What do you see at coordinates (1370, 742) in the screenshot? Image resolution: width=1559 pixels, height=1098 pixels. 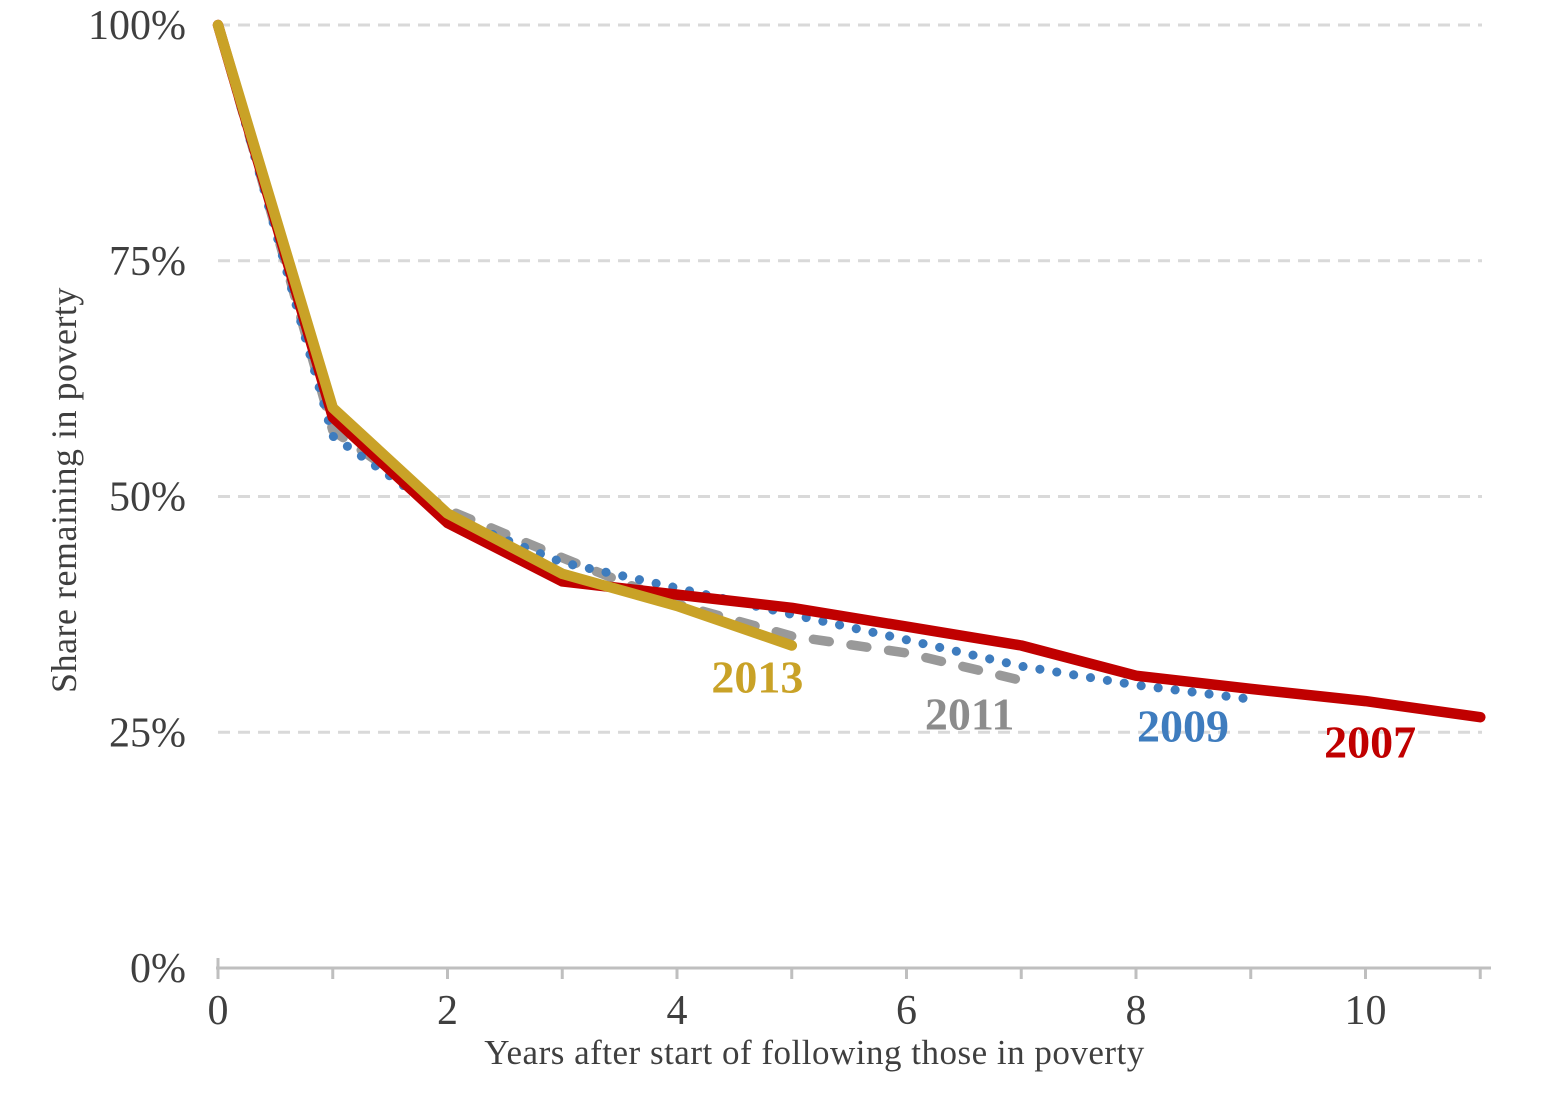 I see `series-label-2007: 2007` at bounding box center [1370, 742].